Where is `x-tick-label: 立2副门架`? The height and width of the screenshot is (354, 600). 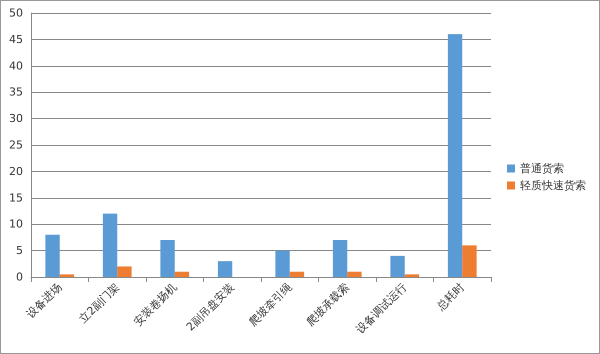 x-tick-label: 立2副门架 is located at coordinates (99, 303).